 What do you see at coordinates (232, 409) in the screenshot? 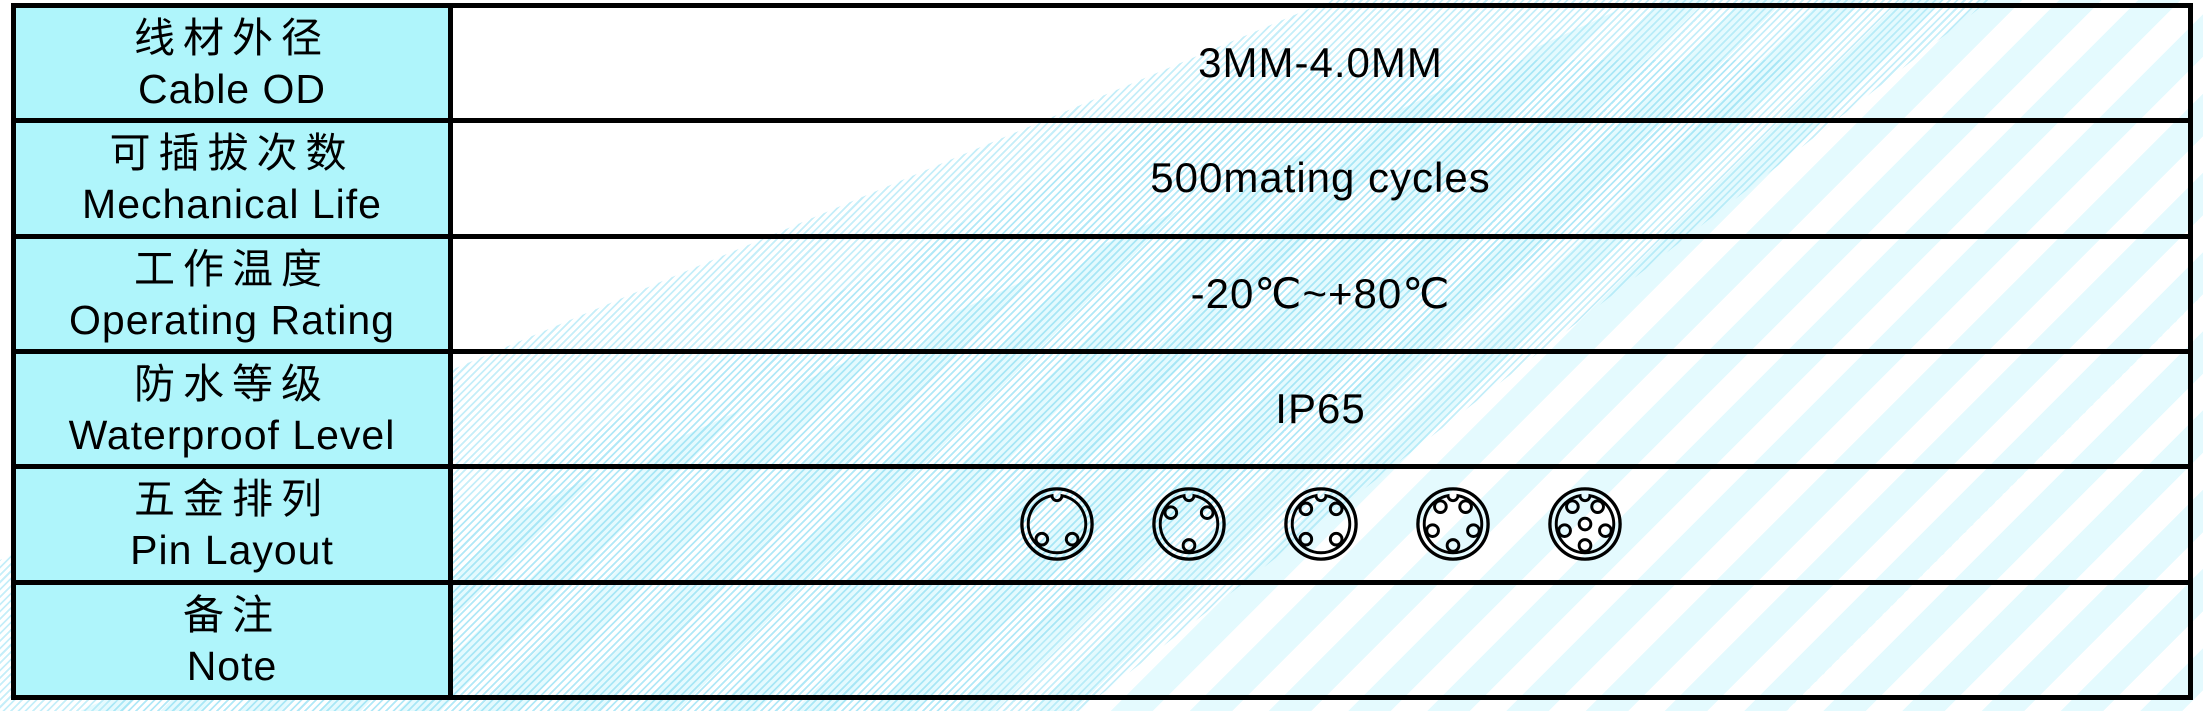
I see `row-label-cell: 防水等级 Waterproof Level` at bounding box center [232, 409].